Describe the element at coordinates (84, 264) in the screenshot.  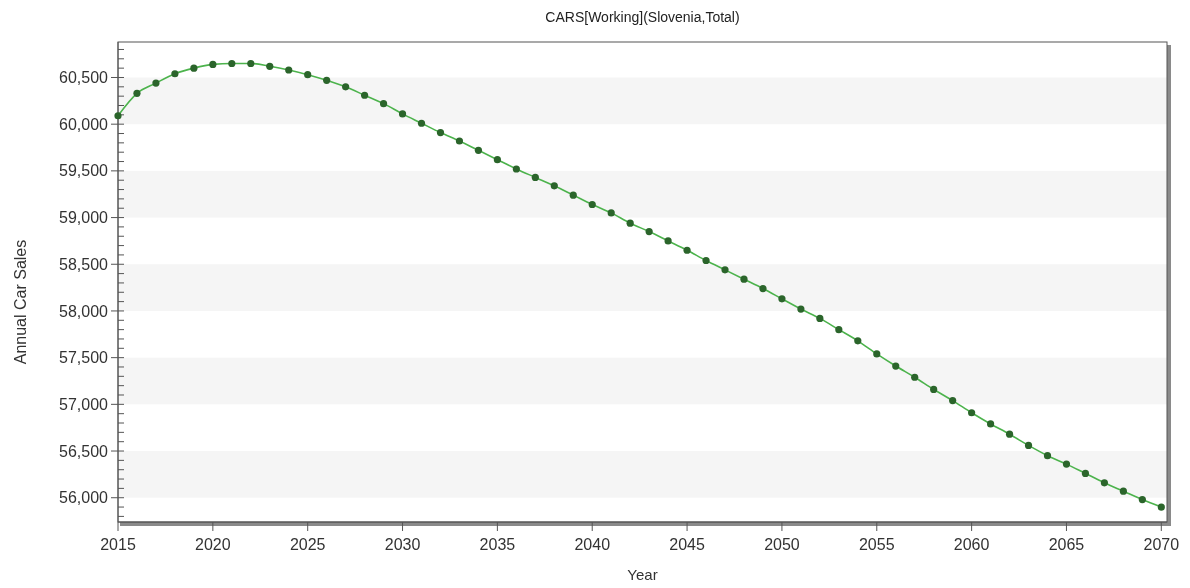
I see `y-tick-label: 58,500` at that location.